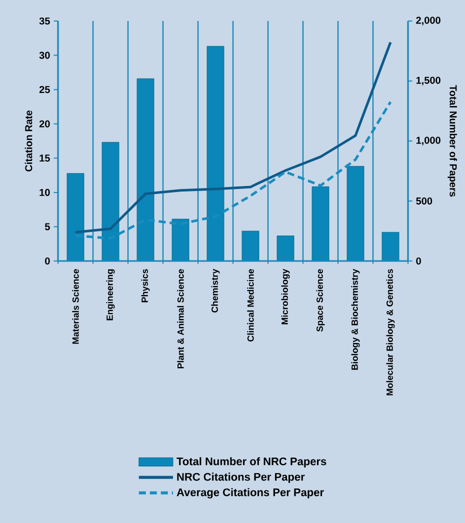 The width and height of the screenshot is (465, 523). Describe the element at coordinates (44, 124) in the screenshot. I see `y-tick-label: 20` at that location.